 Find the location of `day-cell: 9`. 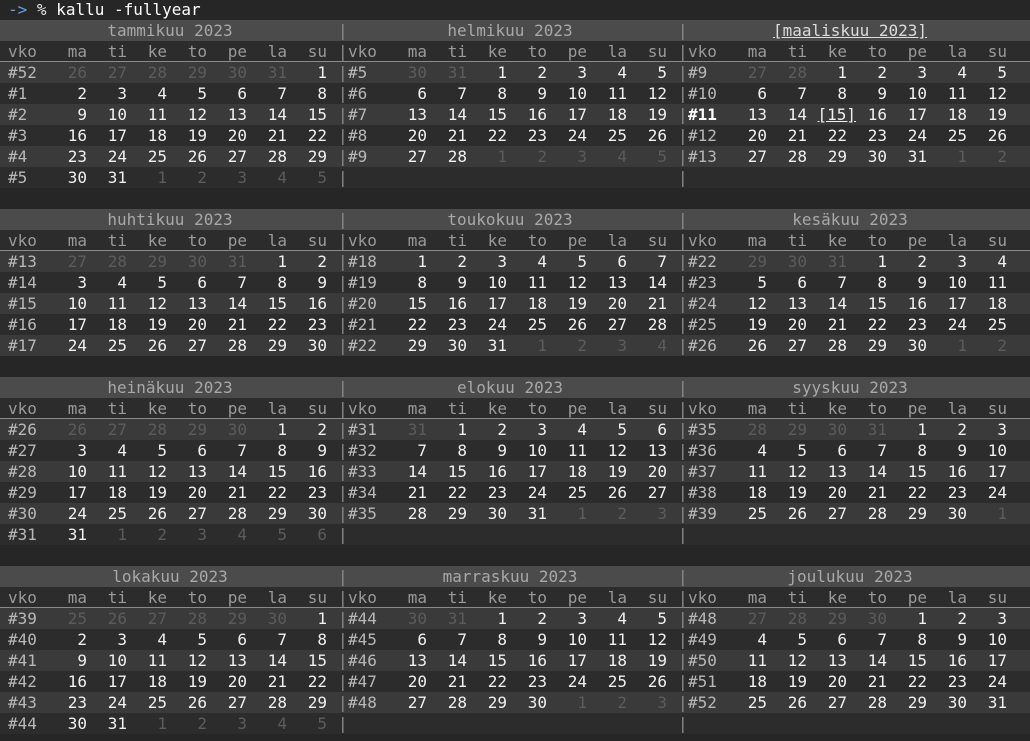

day-cell: 9 is located at coordinates (962, 450).